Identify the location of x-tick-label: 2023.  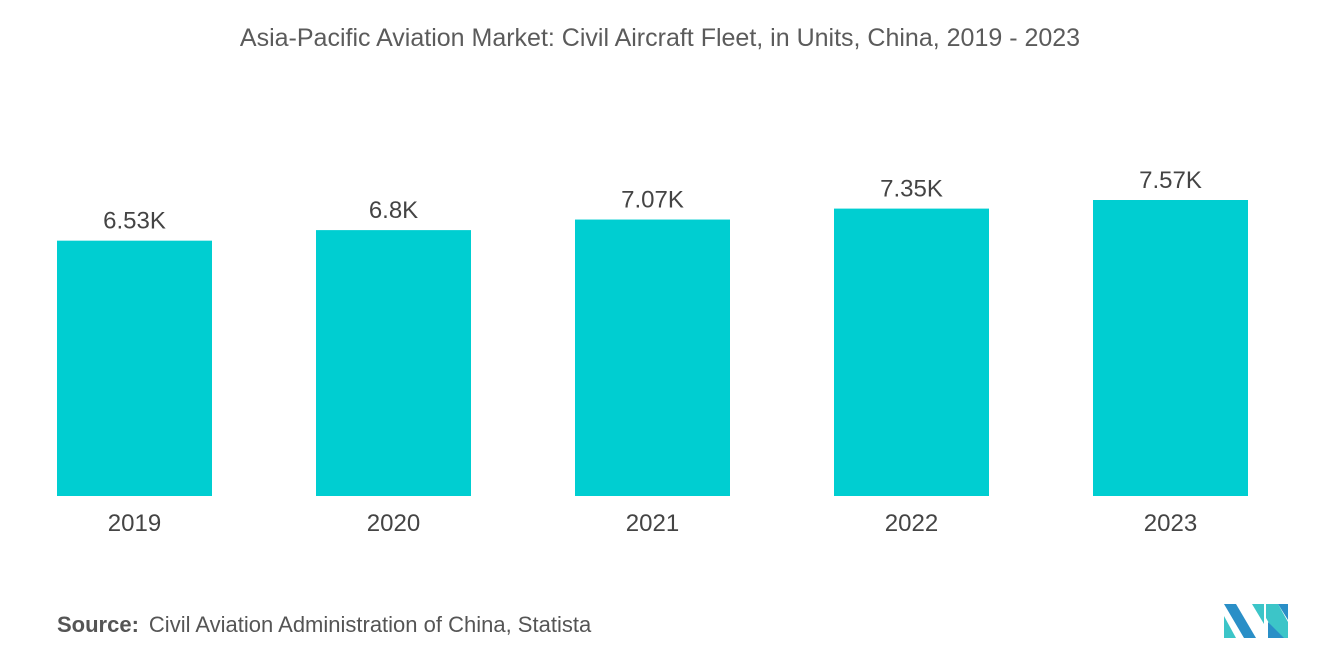
(1170, 523).